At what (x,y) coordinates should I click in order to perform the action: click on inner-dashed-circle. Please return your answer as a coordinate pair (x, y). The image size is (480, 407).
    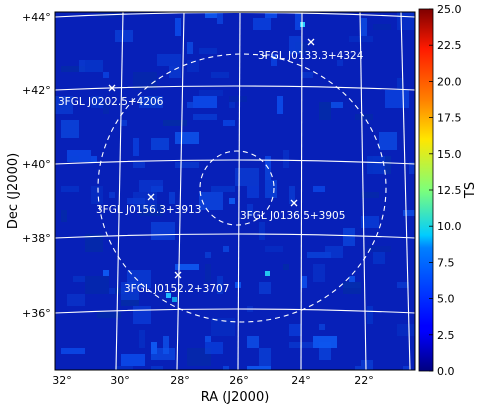
    Looking at the image, I should click on (237, 188).